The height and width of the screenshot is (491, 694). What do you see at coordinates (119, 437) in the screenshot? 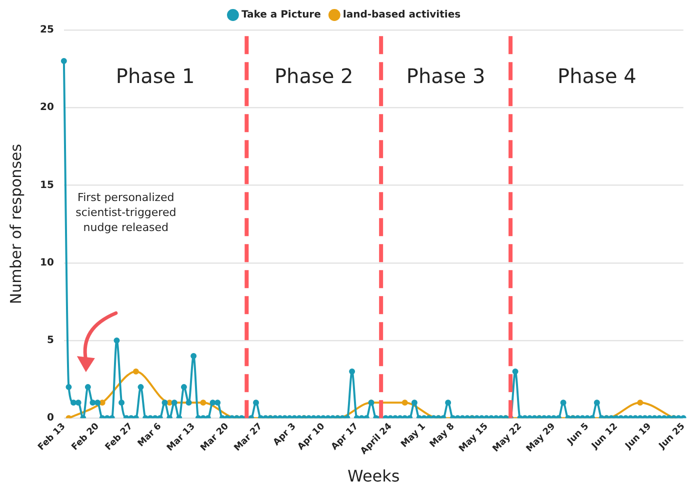
I see `x-tick-label: Feb 27` at bounding box center [119, 437].